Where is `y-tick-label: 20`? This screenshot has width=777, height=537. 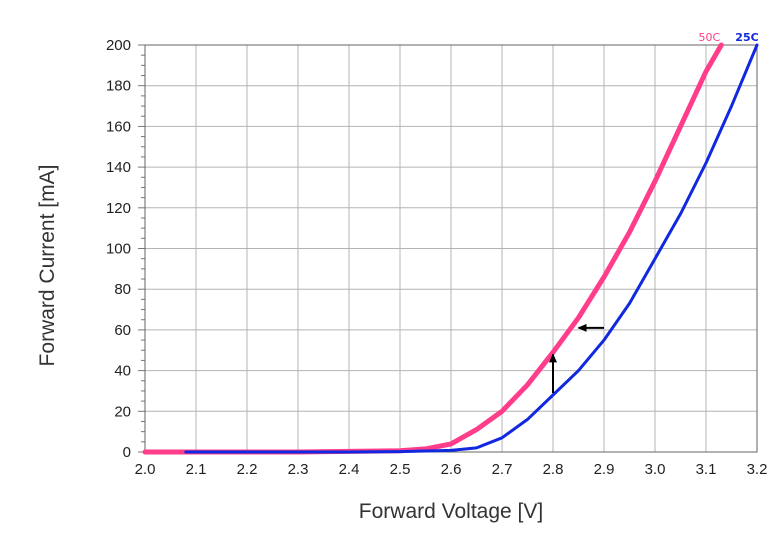 y-tick-label: 20 is located at coordinates (122, 411).